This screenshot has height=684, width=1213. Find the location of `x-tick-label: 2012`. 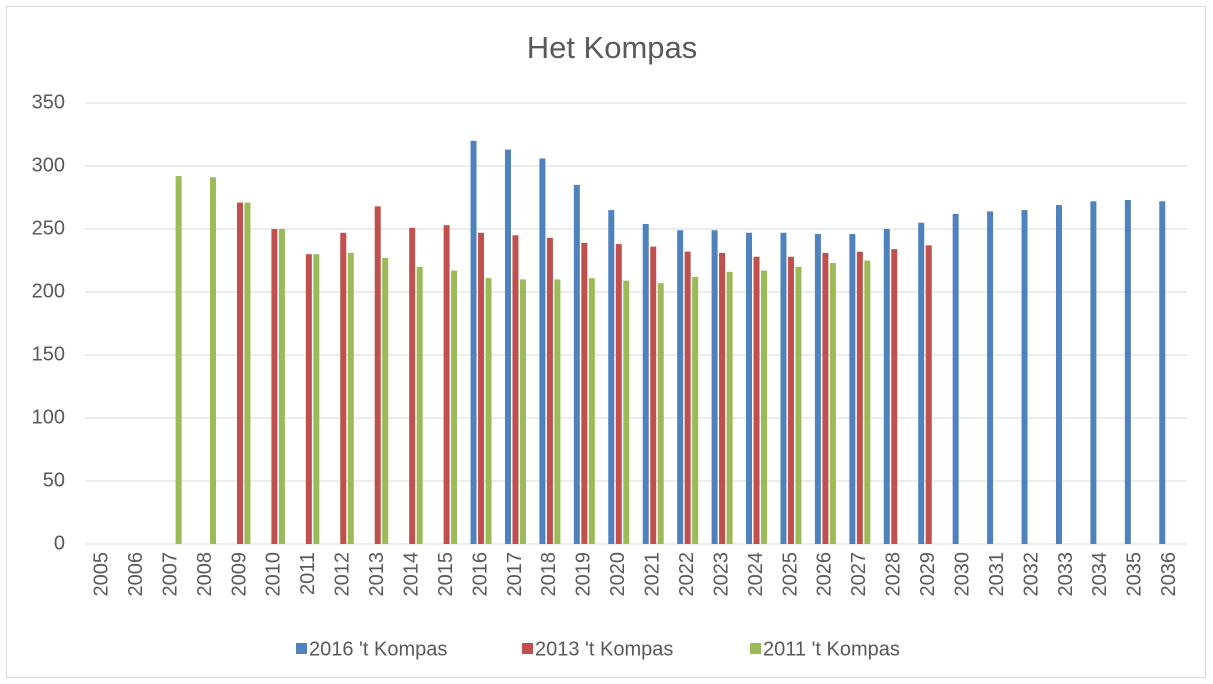

x-tick-label: 2012 is located at coordinates (343, 574).